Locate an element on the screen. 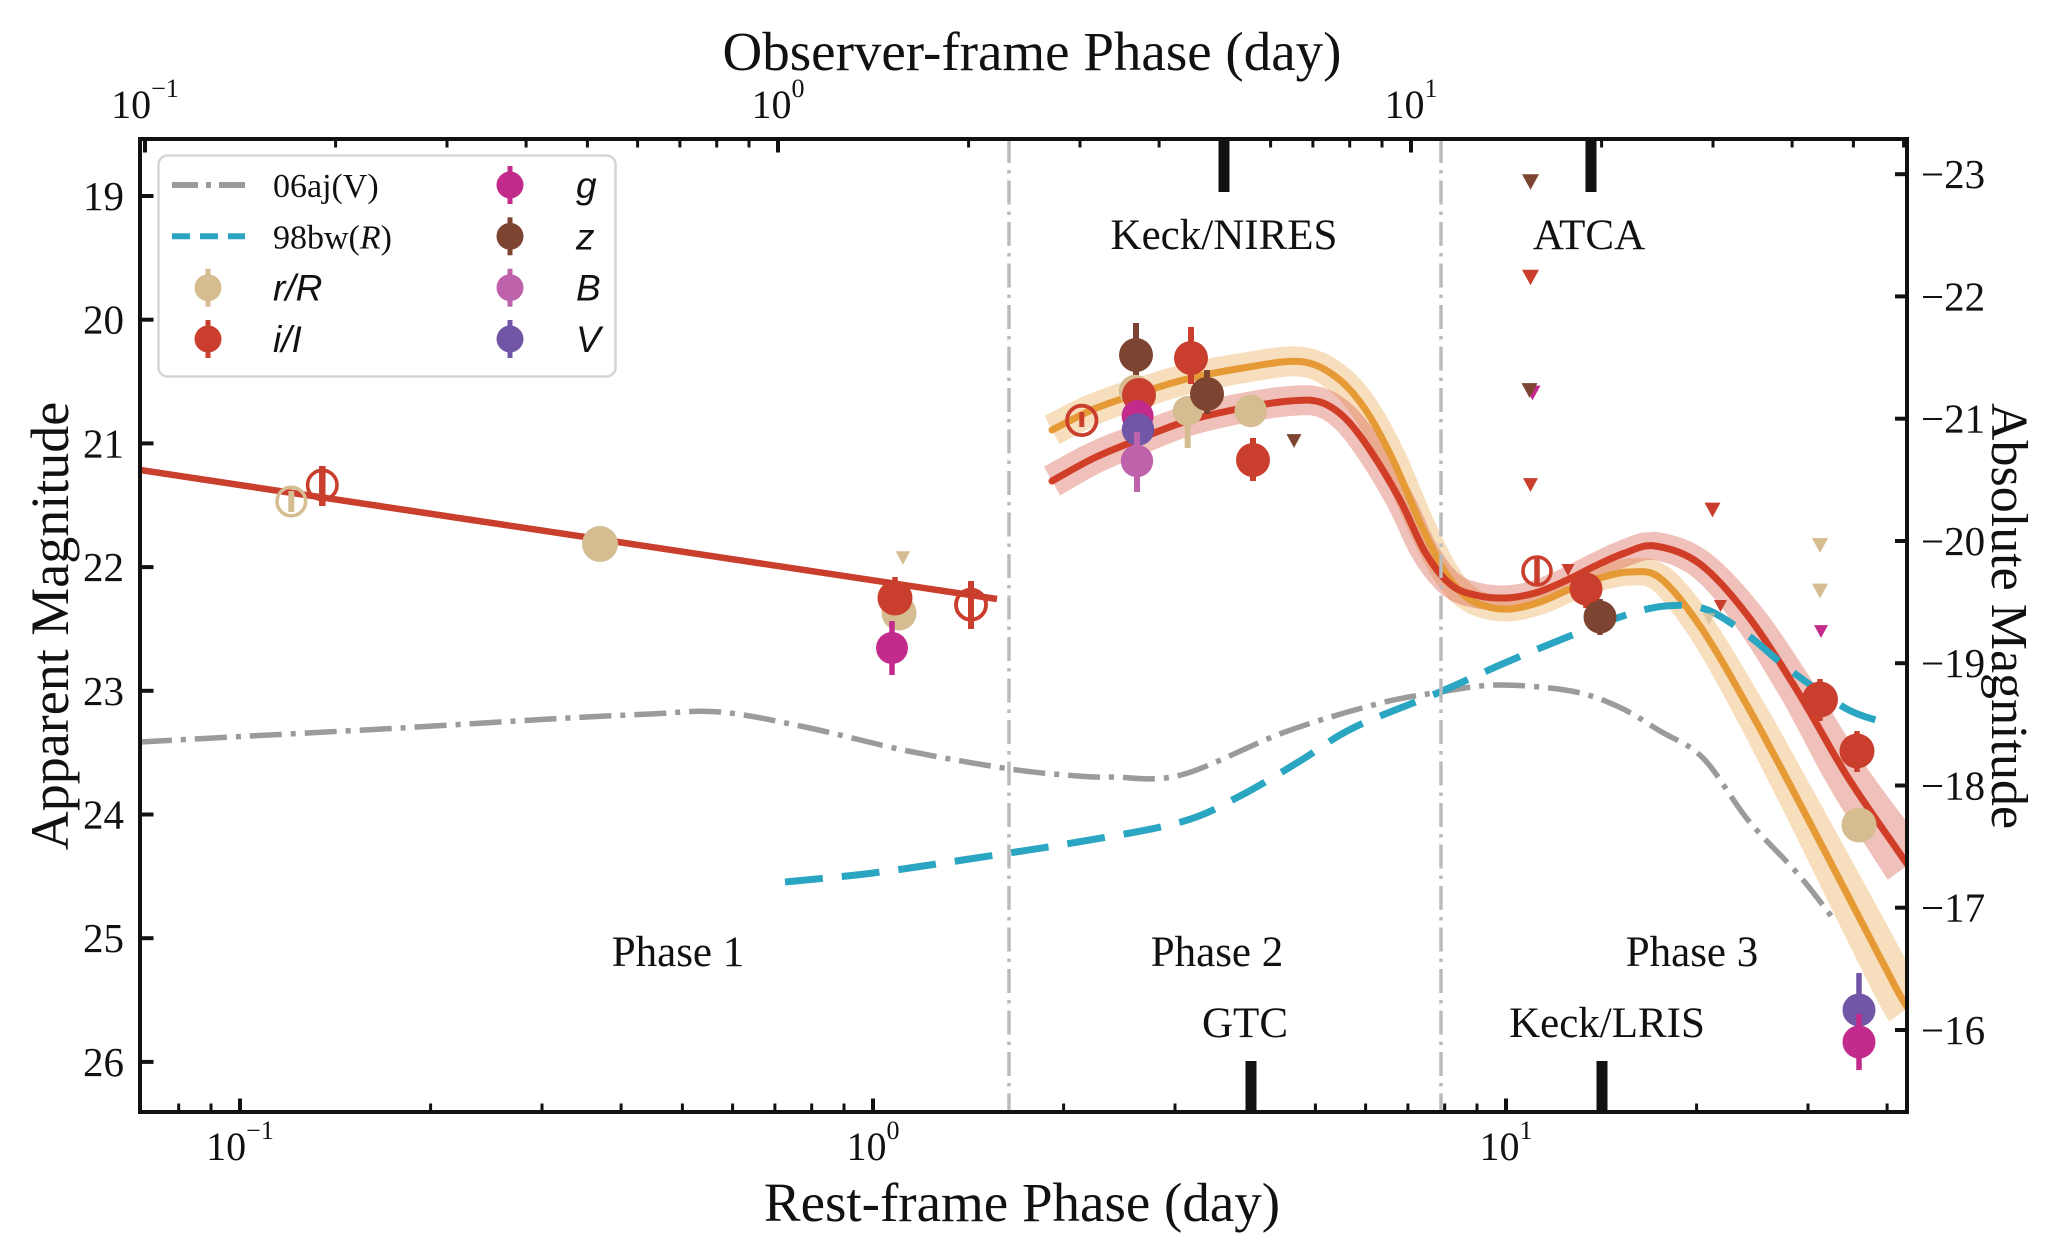  svg-text: −22 is located at coordinates (1953, 296).